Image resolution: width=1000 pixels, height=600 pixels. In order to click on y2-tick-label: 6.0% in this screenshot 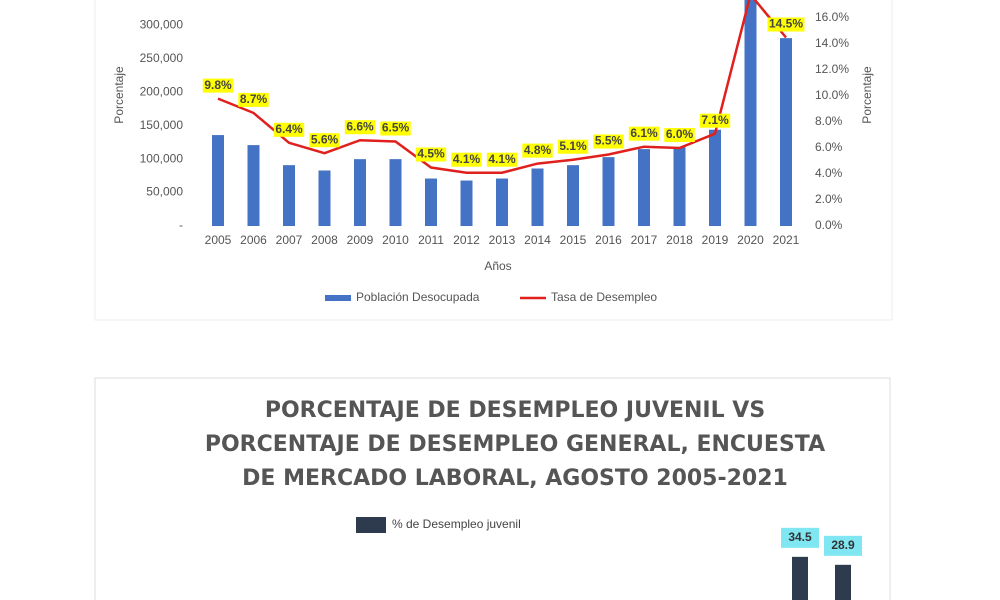, I will do `click(829, 147)`.